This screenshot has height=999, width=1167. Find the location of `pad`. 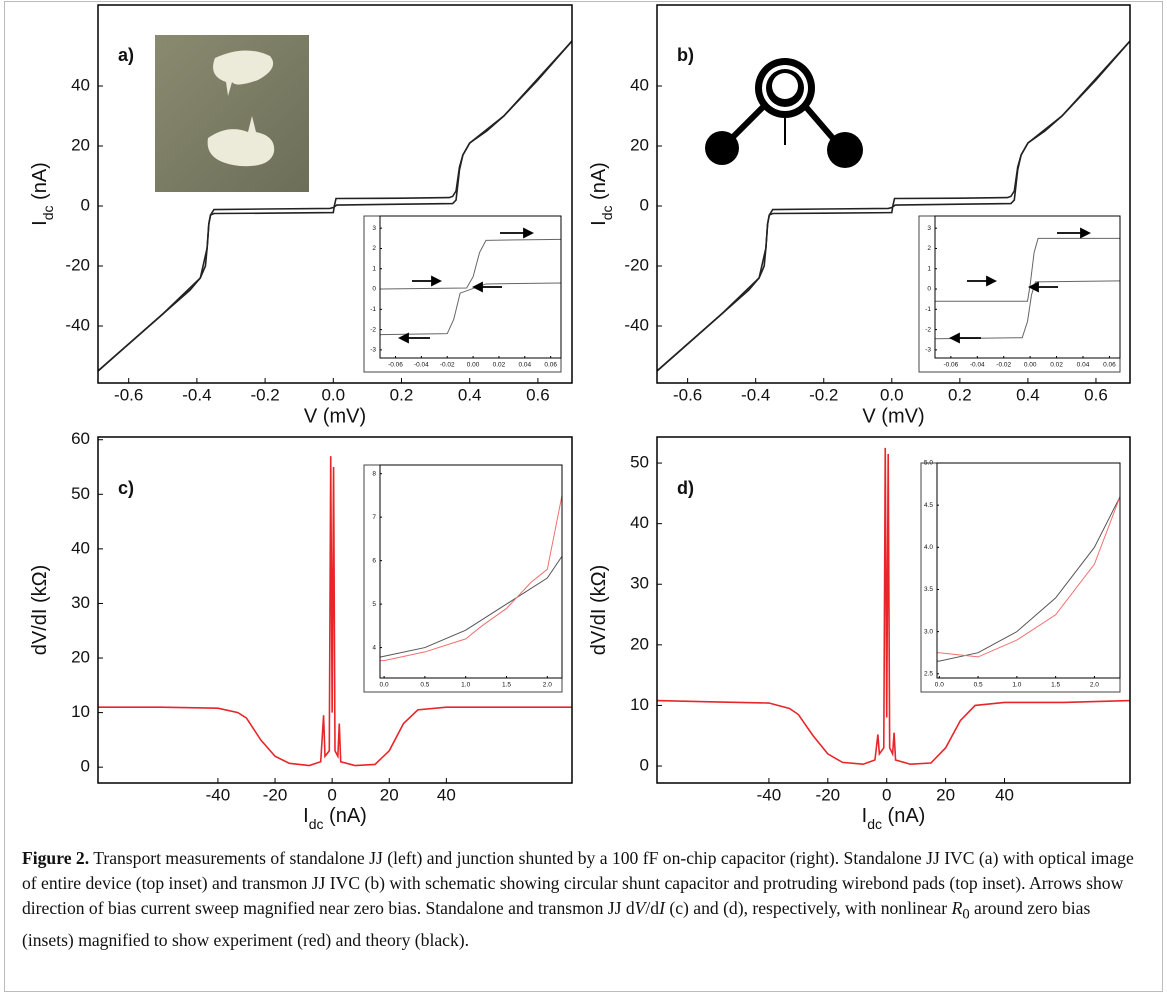

pad is located at coordinates (241, 141).